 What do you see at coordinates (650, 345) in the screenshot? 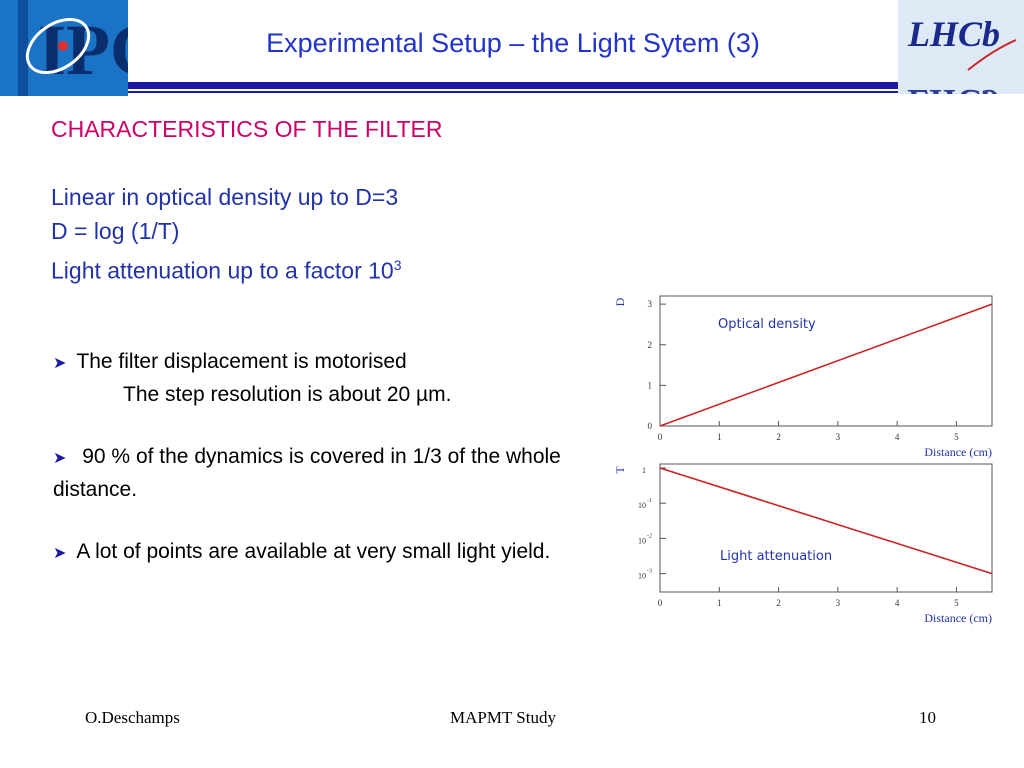
I see `y-tick-label: 2` at bounding box center [650, 345].